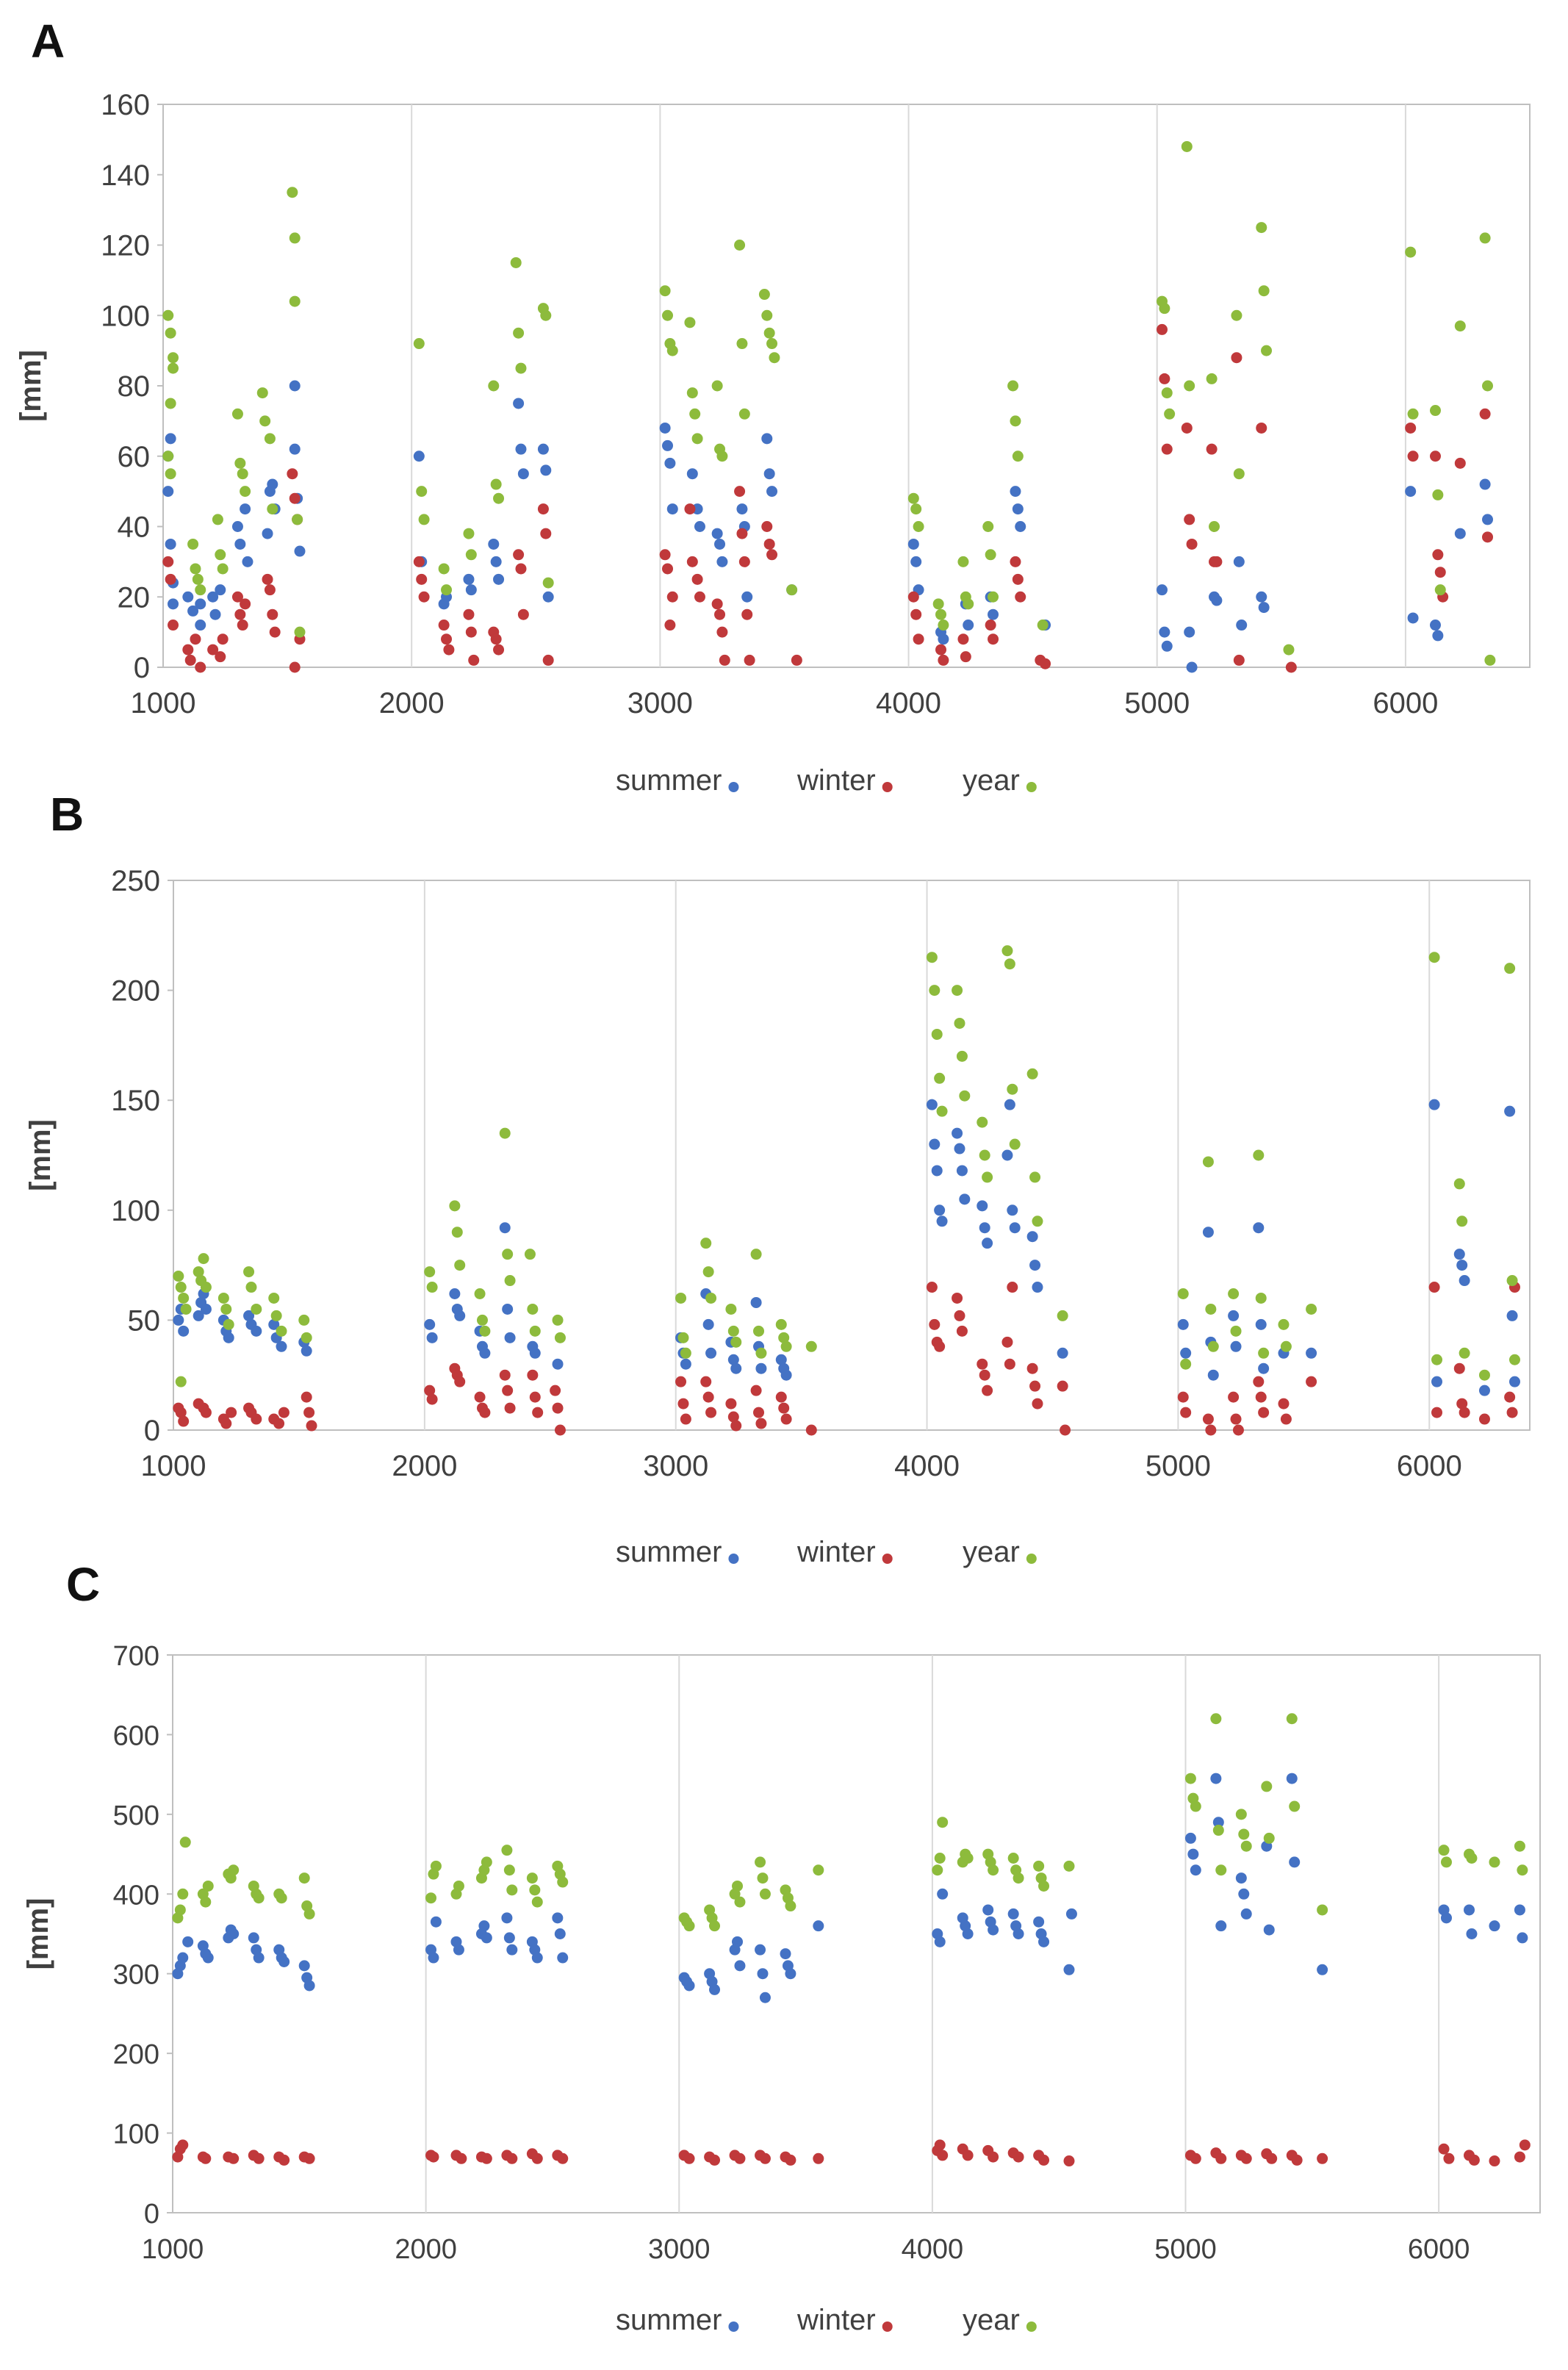 This screenshot has width=1568, height=2370. Describe the element at coordinates (48, 41) in the screenshot. I see `panel-letter: A` at that location.